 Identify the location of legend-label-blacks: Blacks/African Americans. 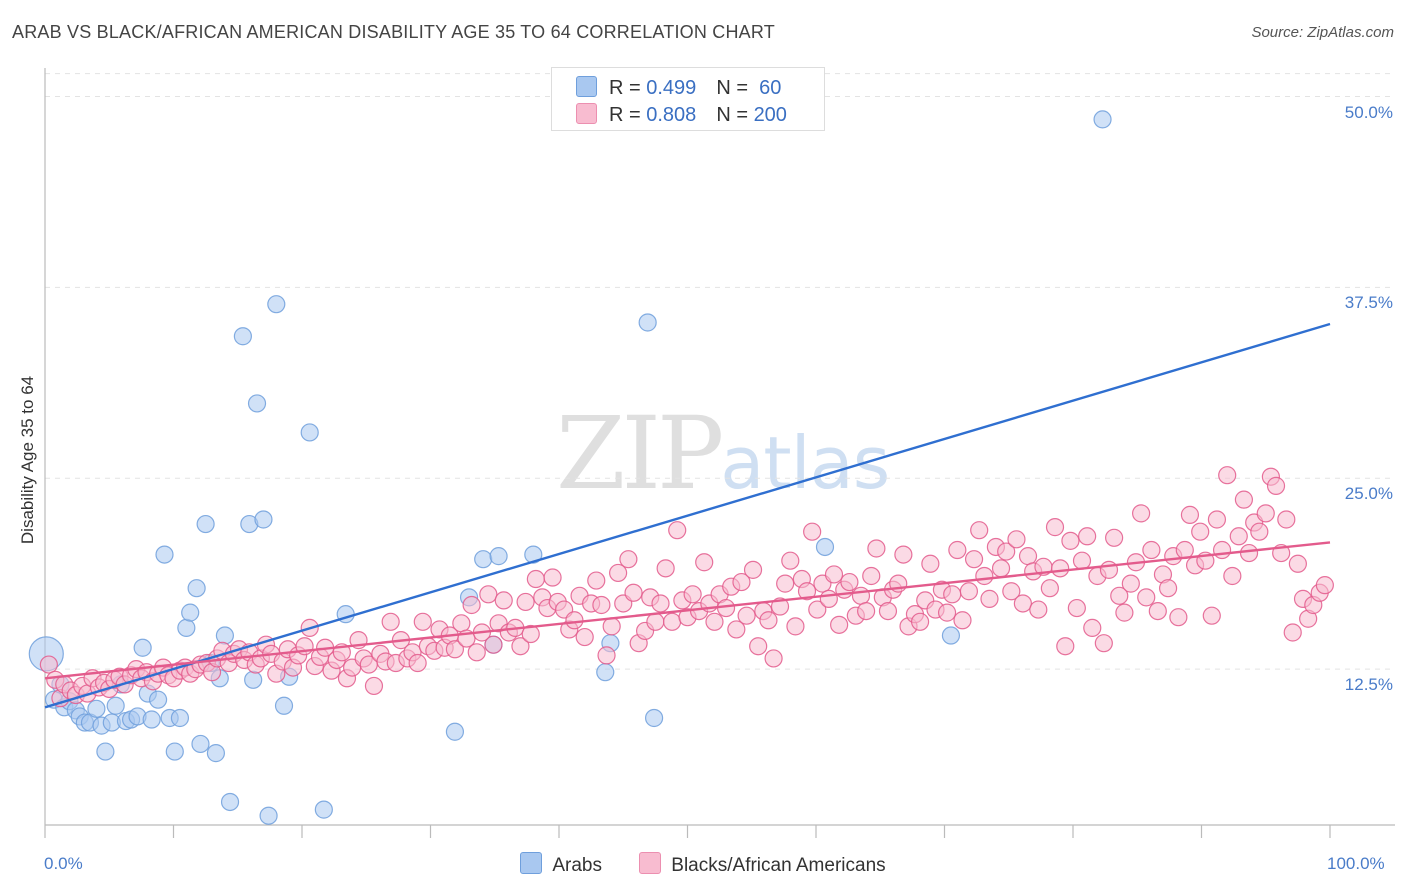
(778, 865).